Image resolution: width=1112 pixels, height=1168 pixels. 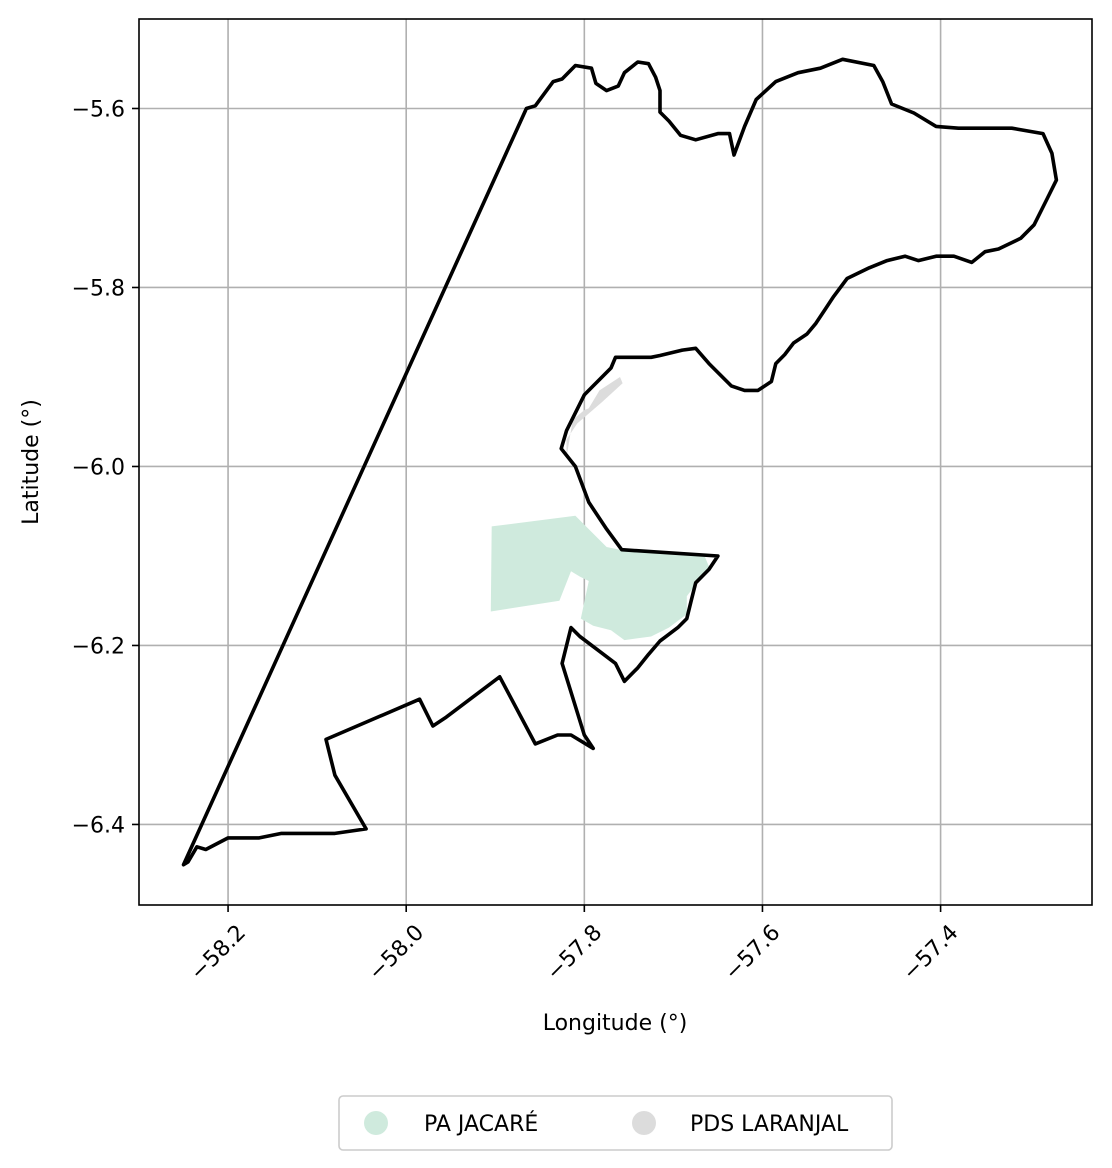 What do you see at coordinates (98, 646) in the screenshot?
I see `y-tick-label: −6.2` at bounding box center [98, 646].